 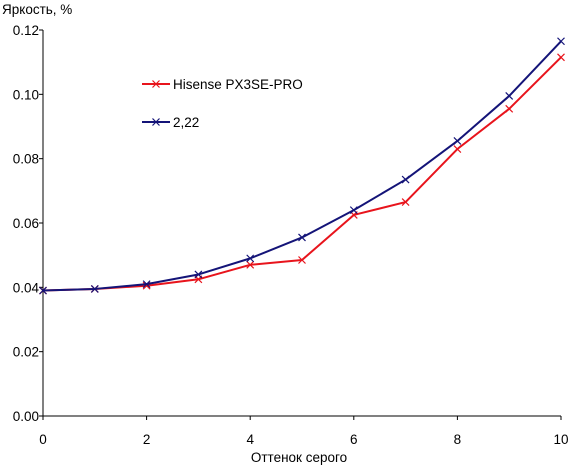 What do you see at coordinates (186, 122) in the screenshot?
I see `legend-label: 2,22` at bounding box center [186, 122].